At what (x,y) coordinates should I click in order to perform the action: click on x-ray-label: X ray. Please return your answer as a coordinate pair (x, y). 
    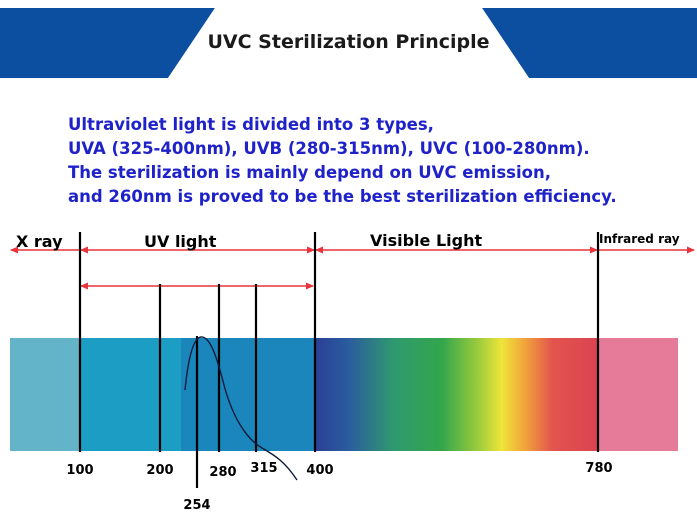
    Looking at the image, I should click on (39, 241).